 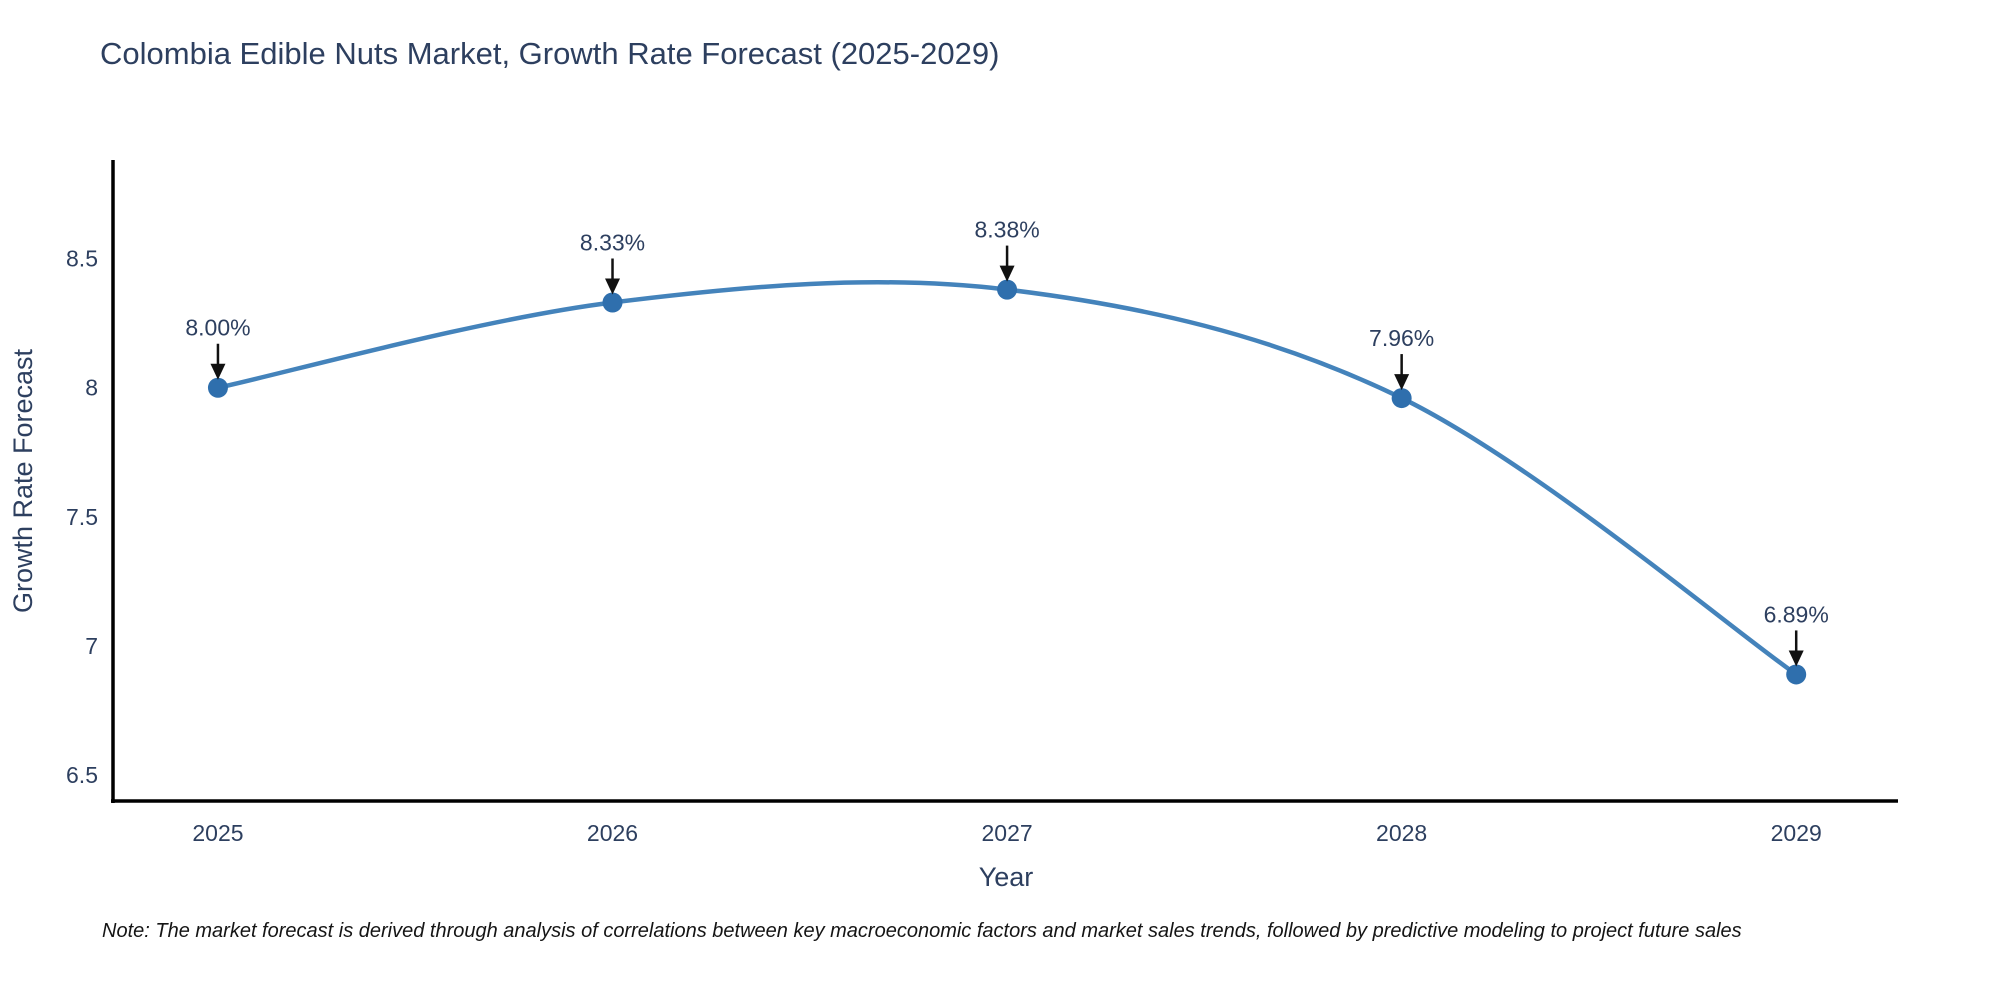 What do you see at coordinates (217, 833) in the screenshot?
I see `x-tick-label: 2025` at bounding box center [217, 833].